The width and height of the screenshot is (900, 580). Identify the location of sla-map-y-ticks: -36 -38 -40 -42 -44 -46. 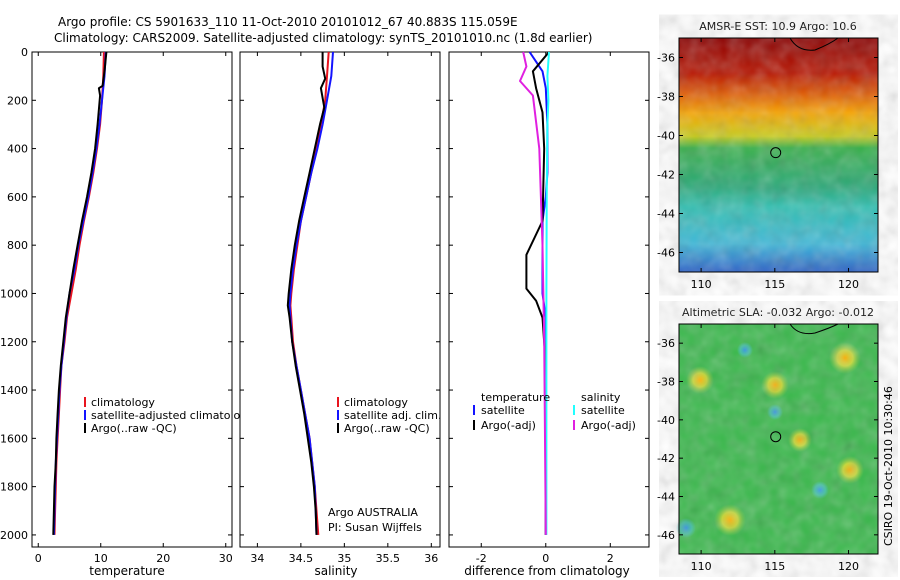
(767, 439).